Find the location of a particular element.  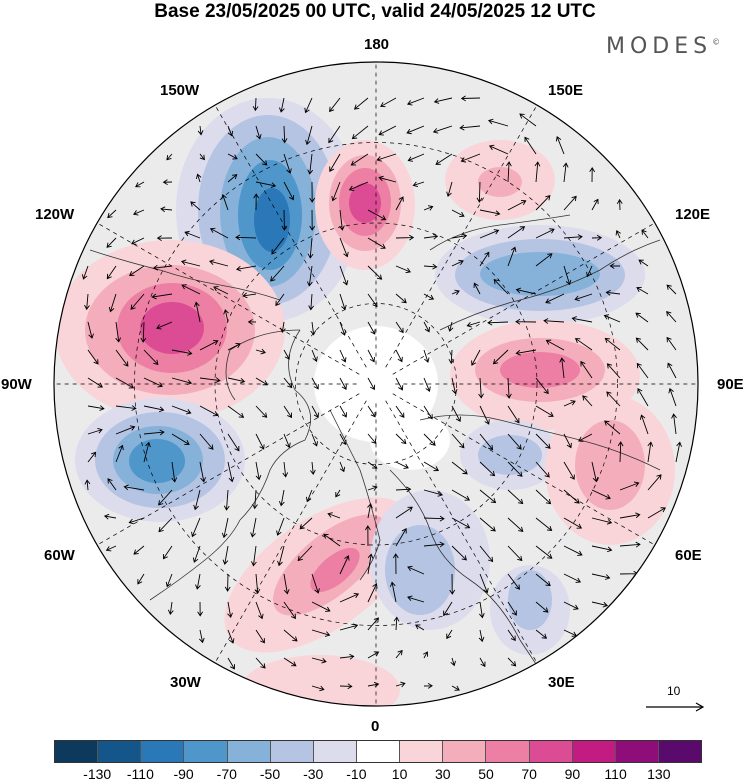

colorbar-tick-label: -50 is located at coordinates (270, 774).